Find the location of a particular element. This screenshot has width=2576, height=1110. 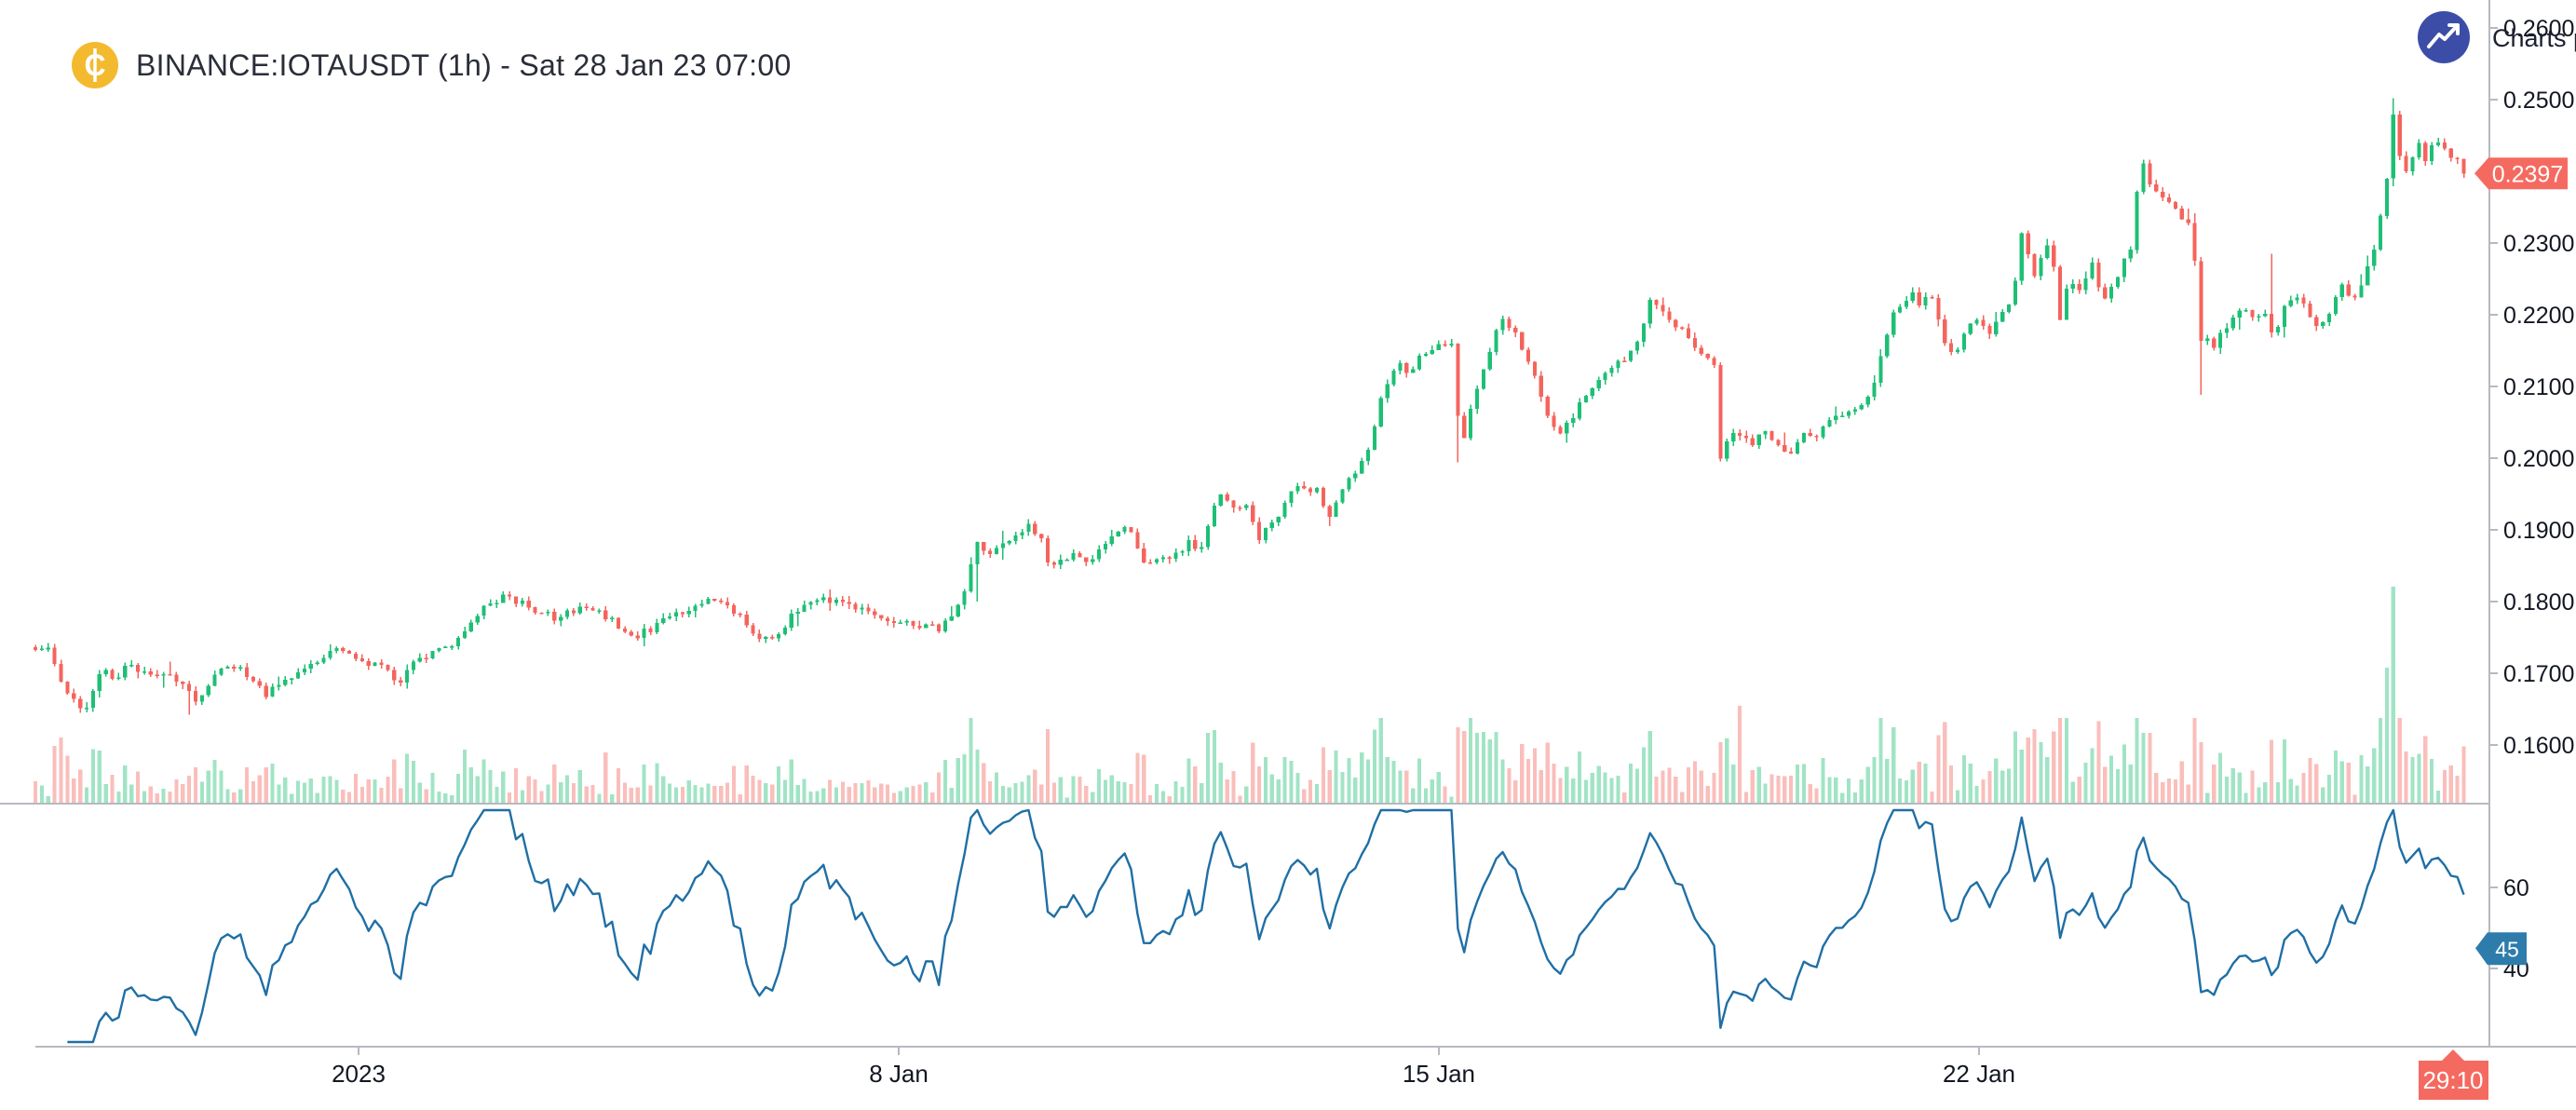

price-tick-label: 0.1800 is located at coordinates (2538, 602).